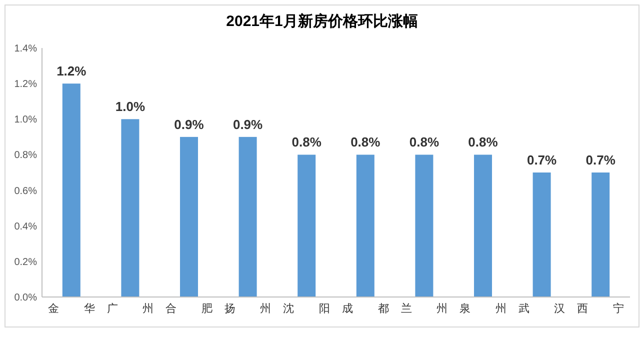  I want to click on y-tick-label: 0.0%, so click(26, 298).